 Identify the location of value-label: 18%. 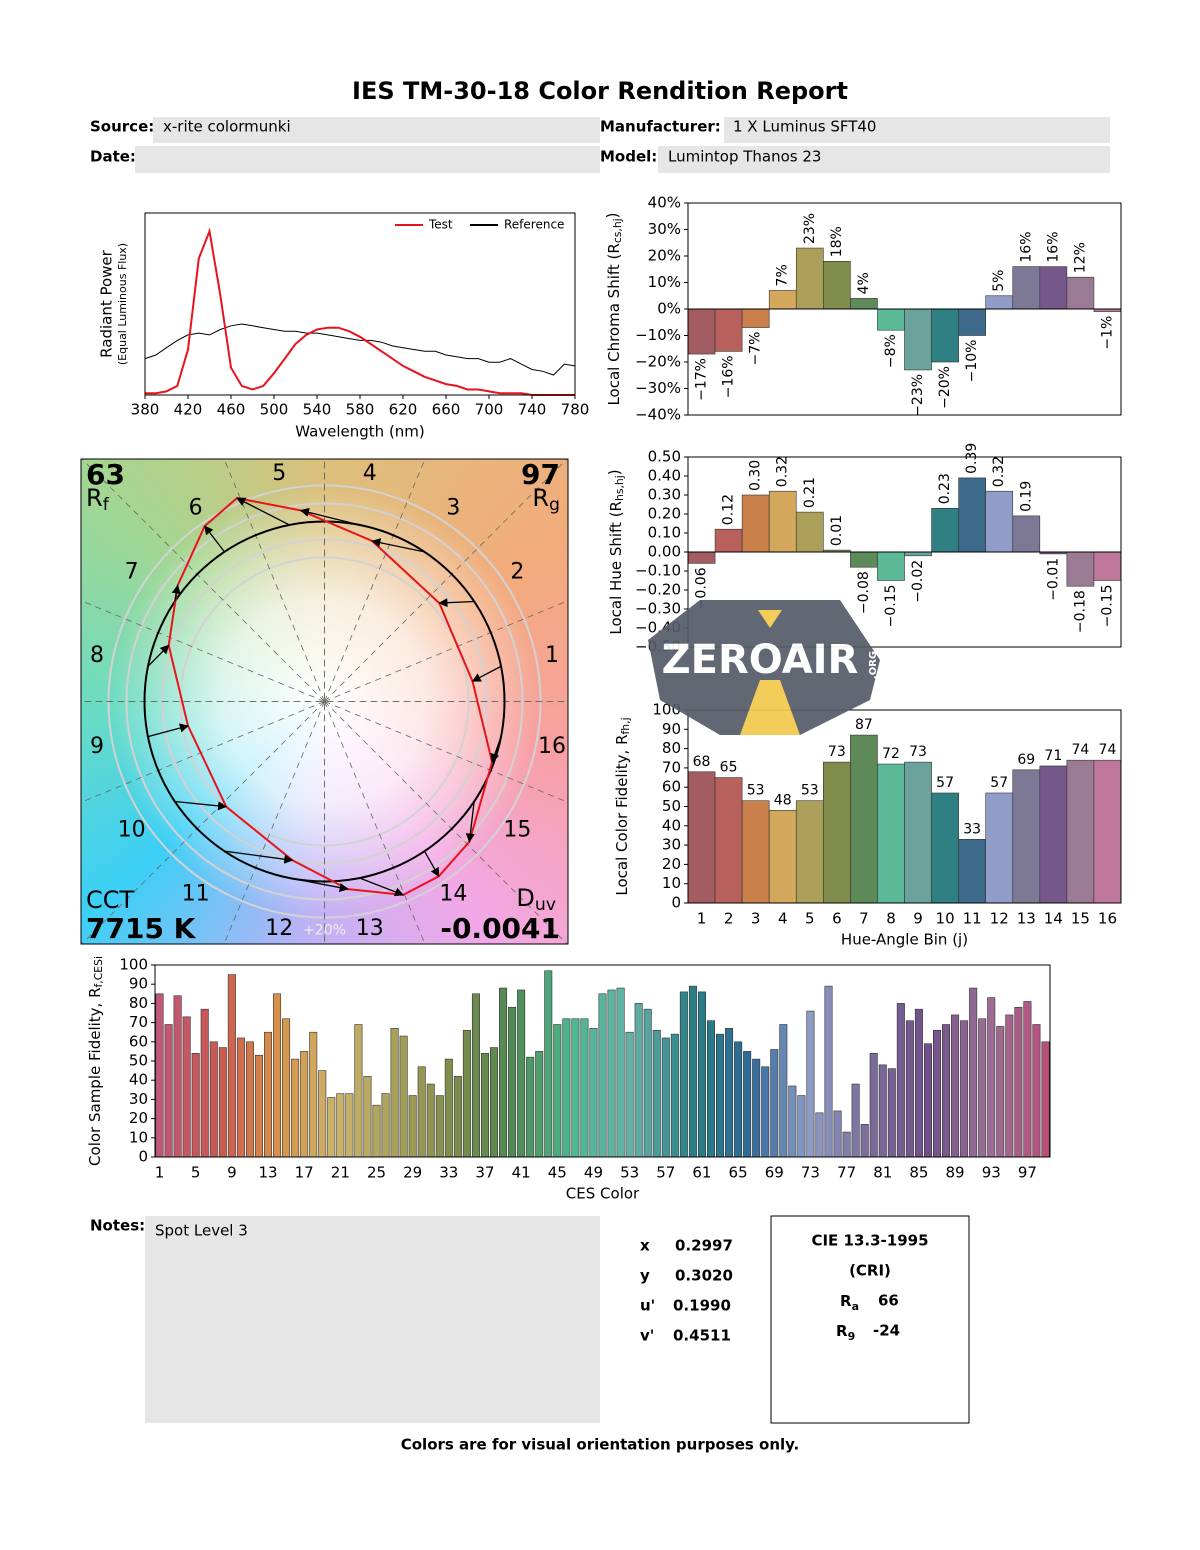
(837, 241).